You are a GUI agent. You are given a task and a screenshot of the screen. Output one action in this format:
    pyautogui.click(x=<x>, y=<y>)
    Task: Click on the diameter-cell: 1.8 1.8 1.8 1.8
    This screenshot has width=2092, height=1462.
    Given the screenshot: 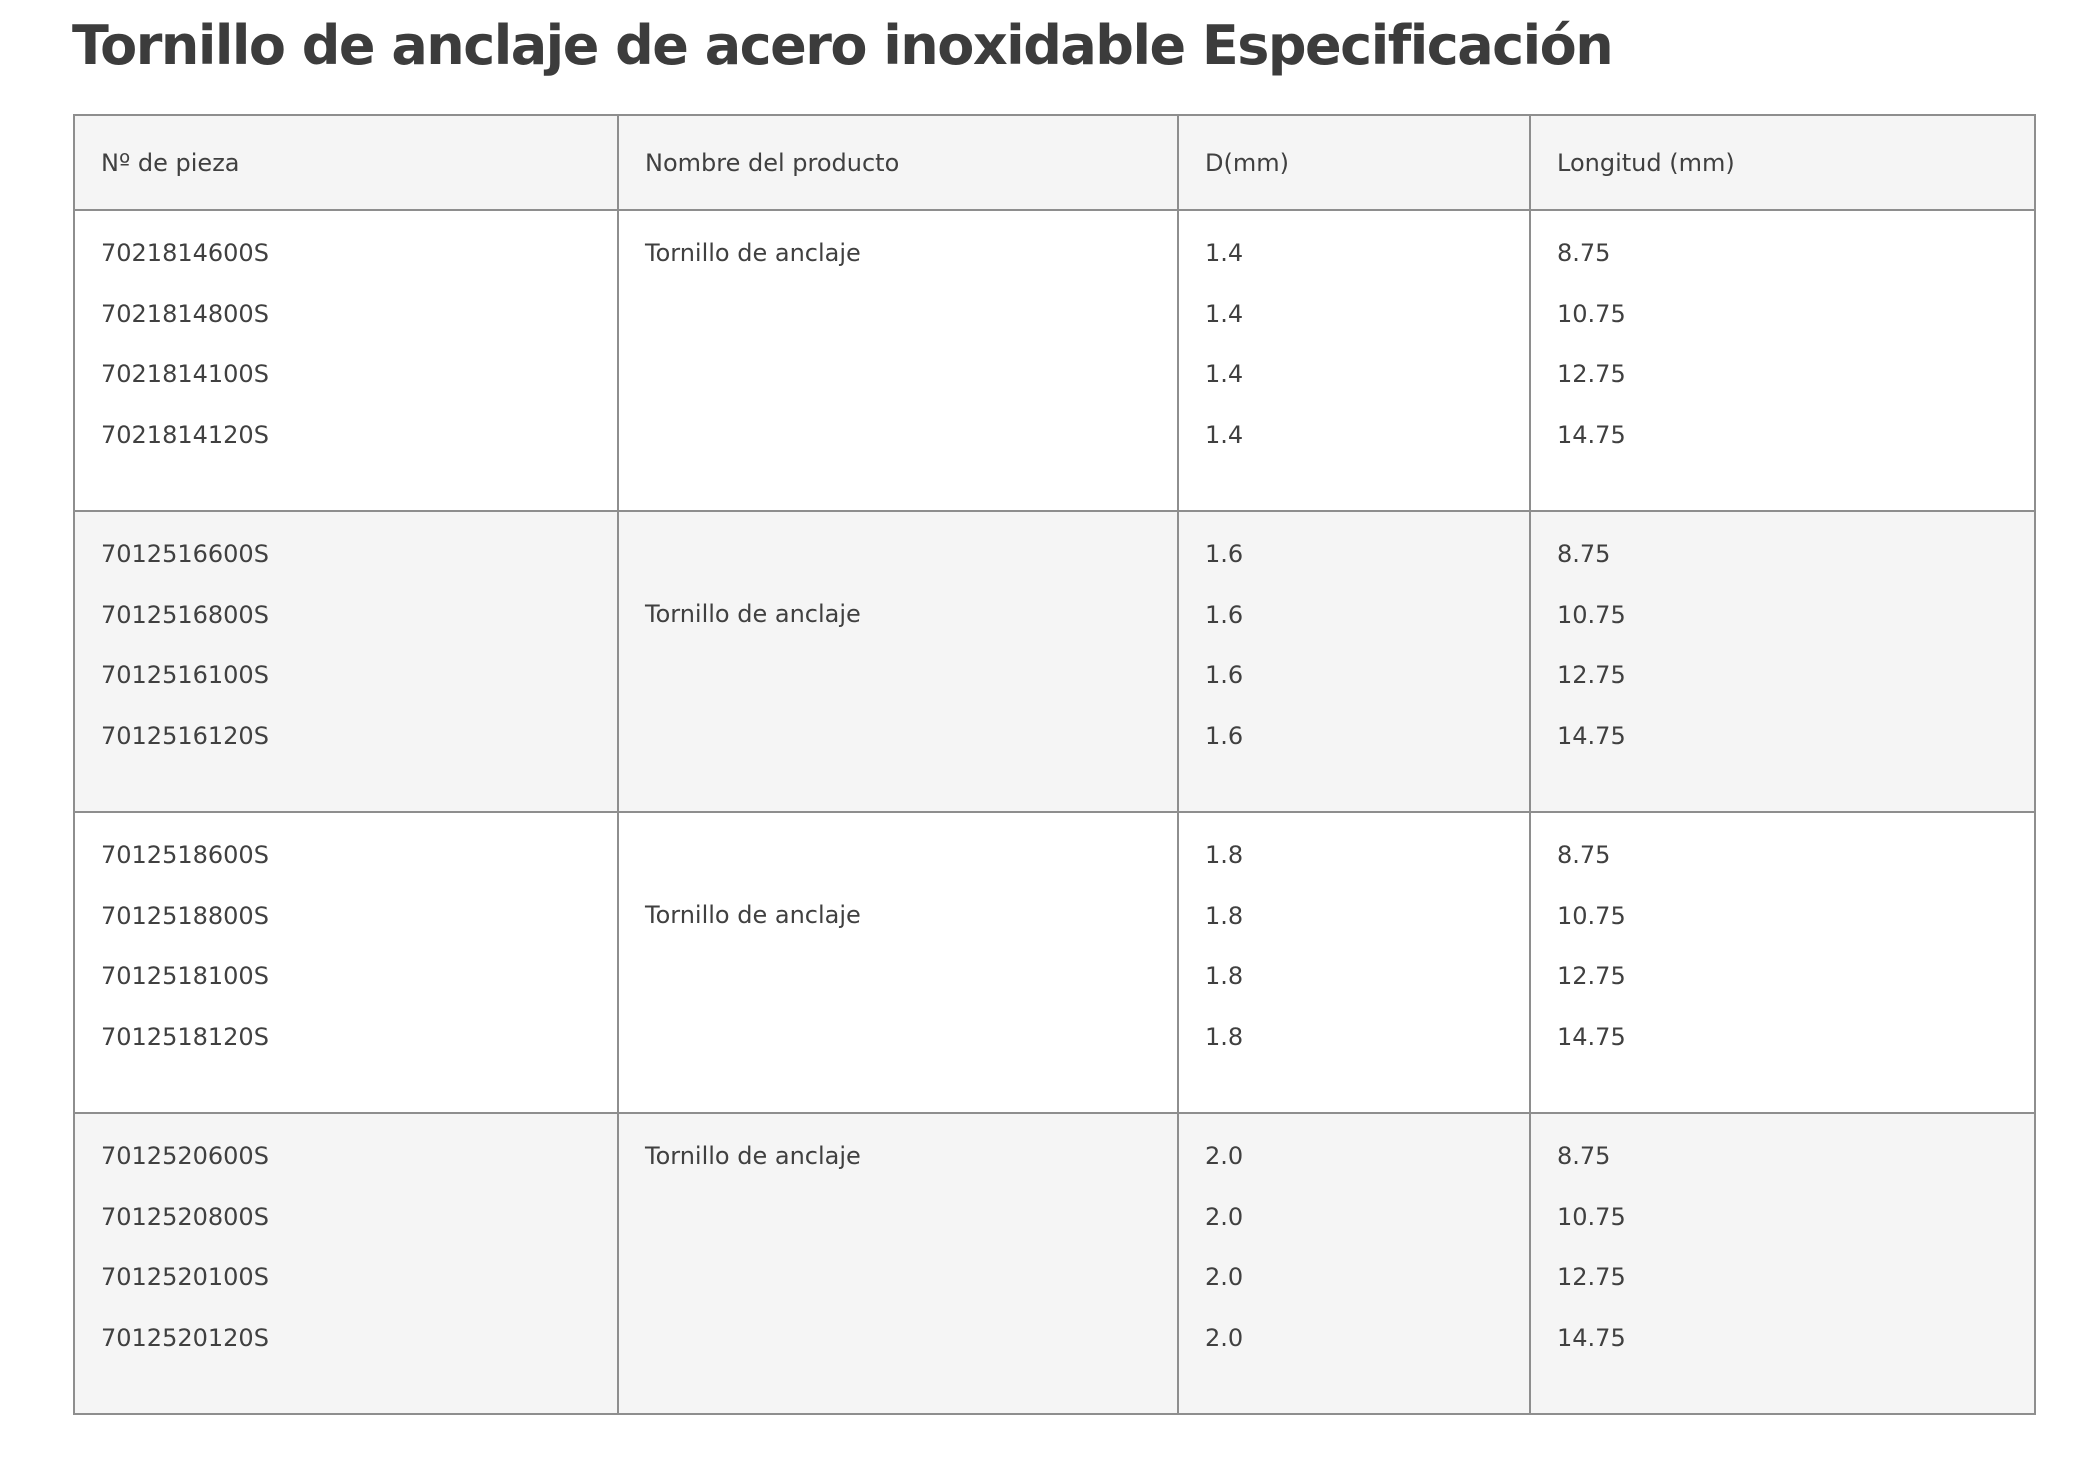 What is the action you would take?
    pyautogui.click(x=1354, y=962)
    